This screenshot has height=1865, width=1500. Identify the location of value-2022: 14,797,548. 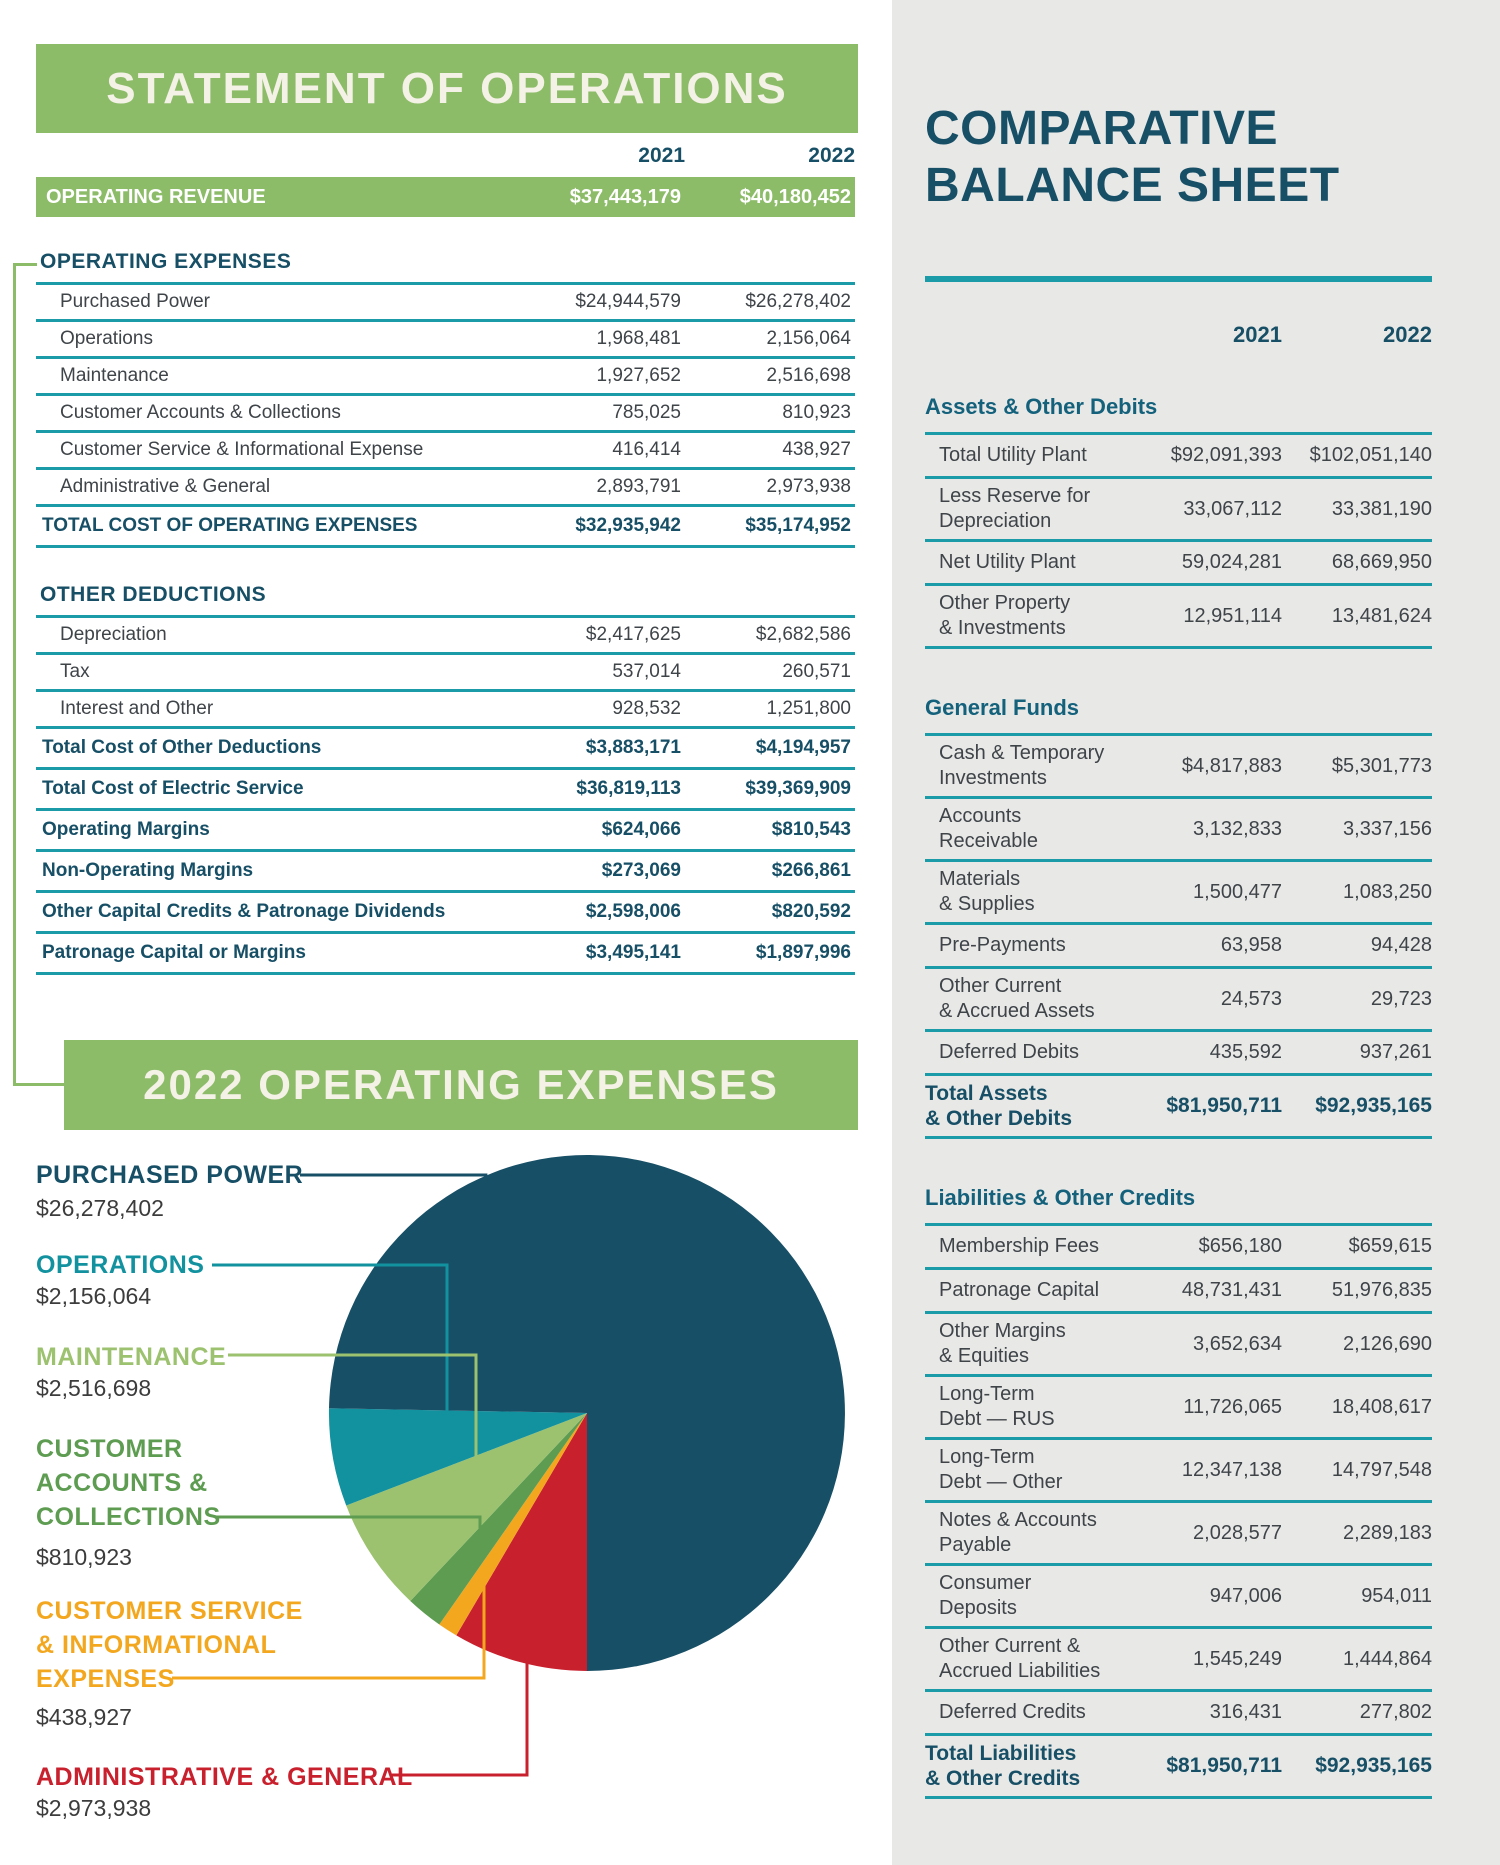
(1381, 1469).